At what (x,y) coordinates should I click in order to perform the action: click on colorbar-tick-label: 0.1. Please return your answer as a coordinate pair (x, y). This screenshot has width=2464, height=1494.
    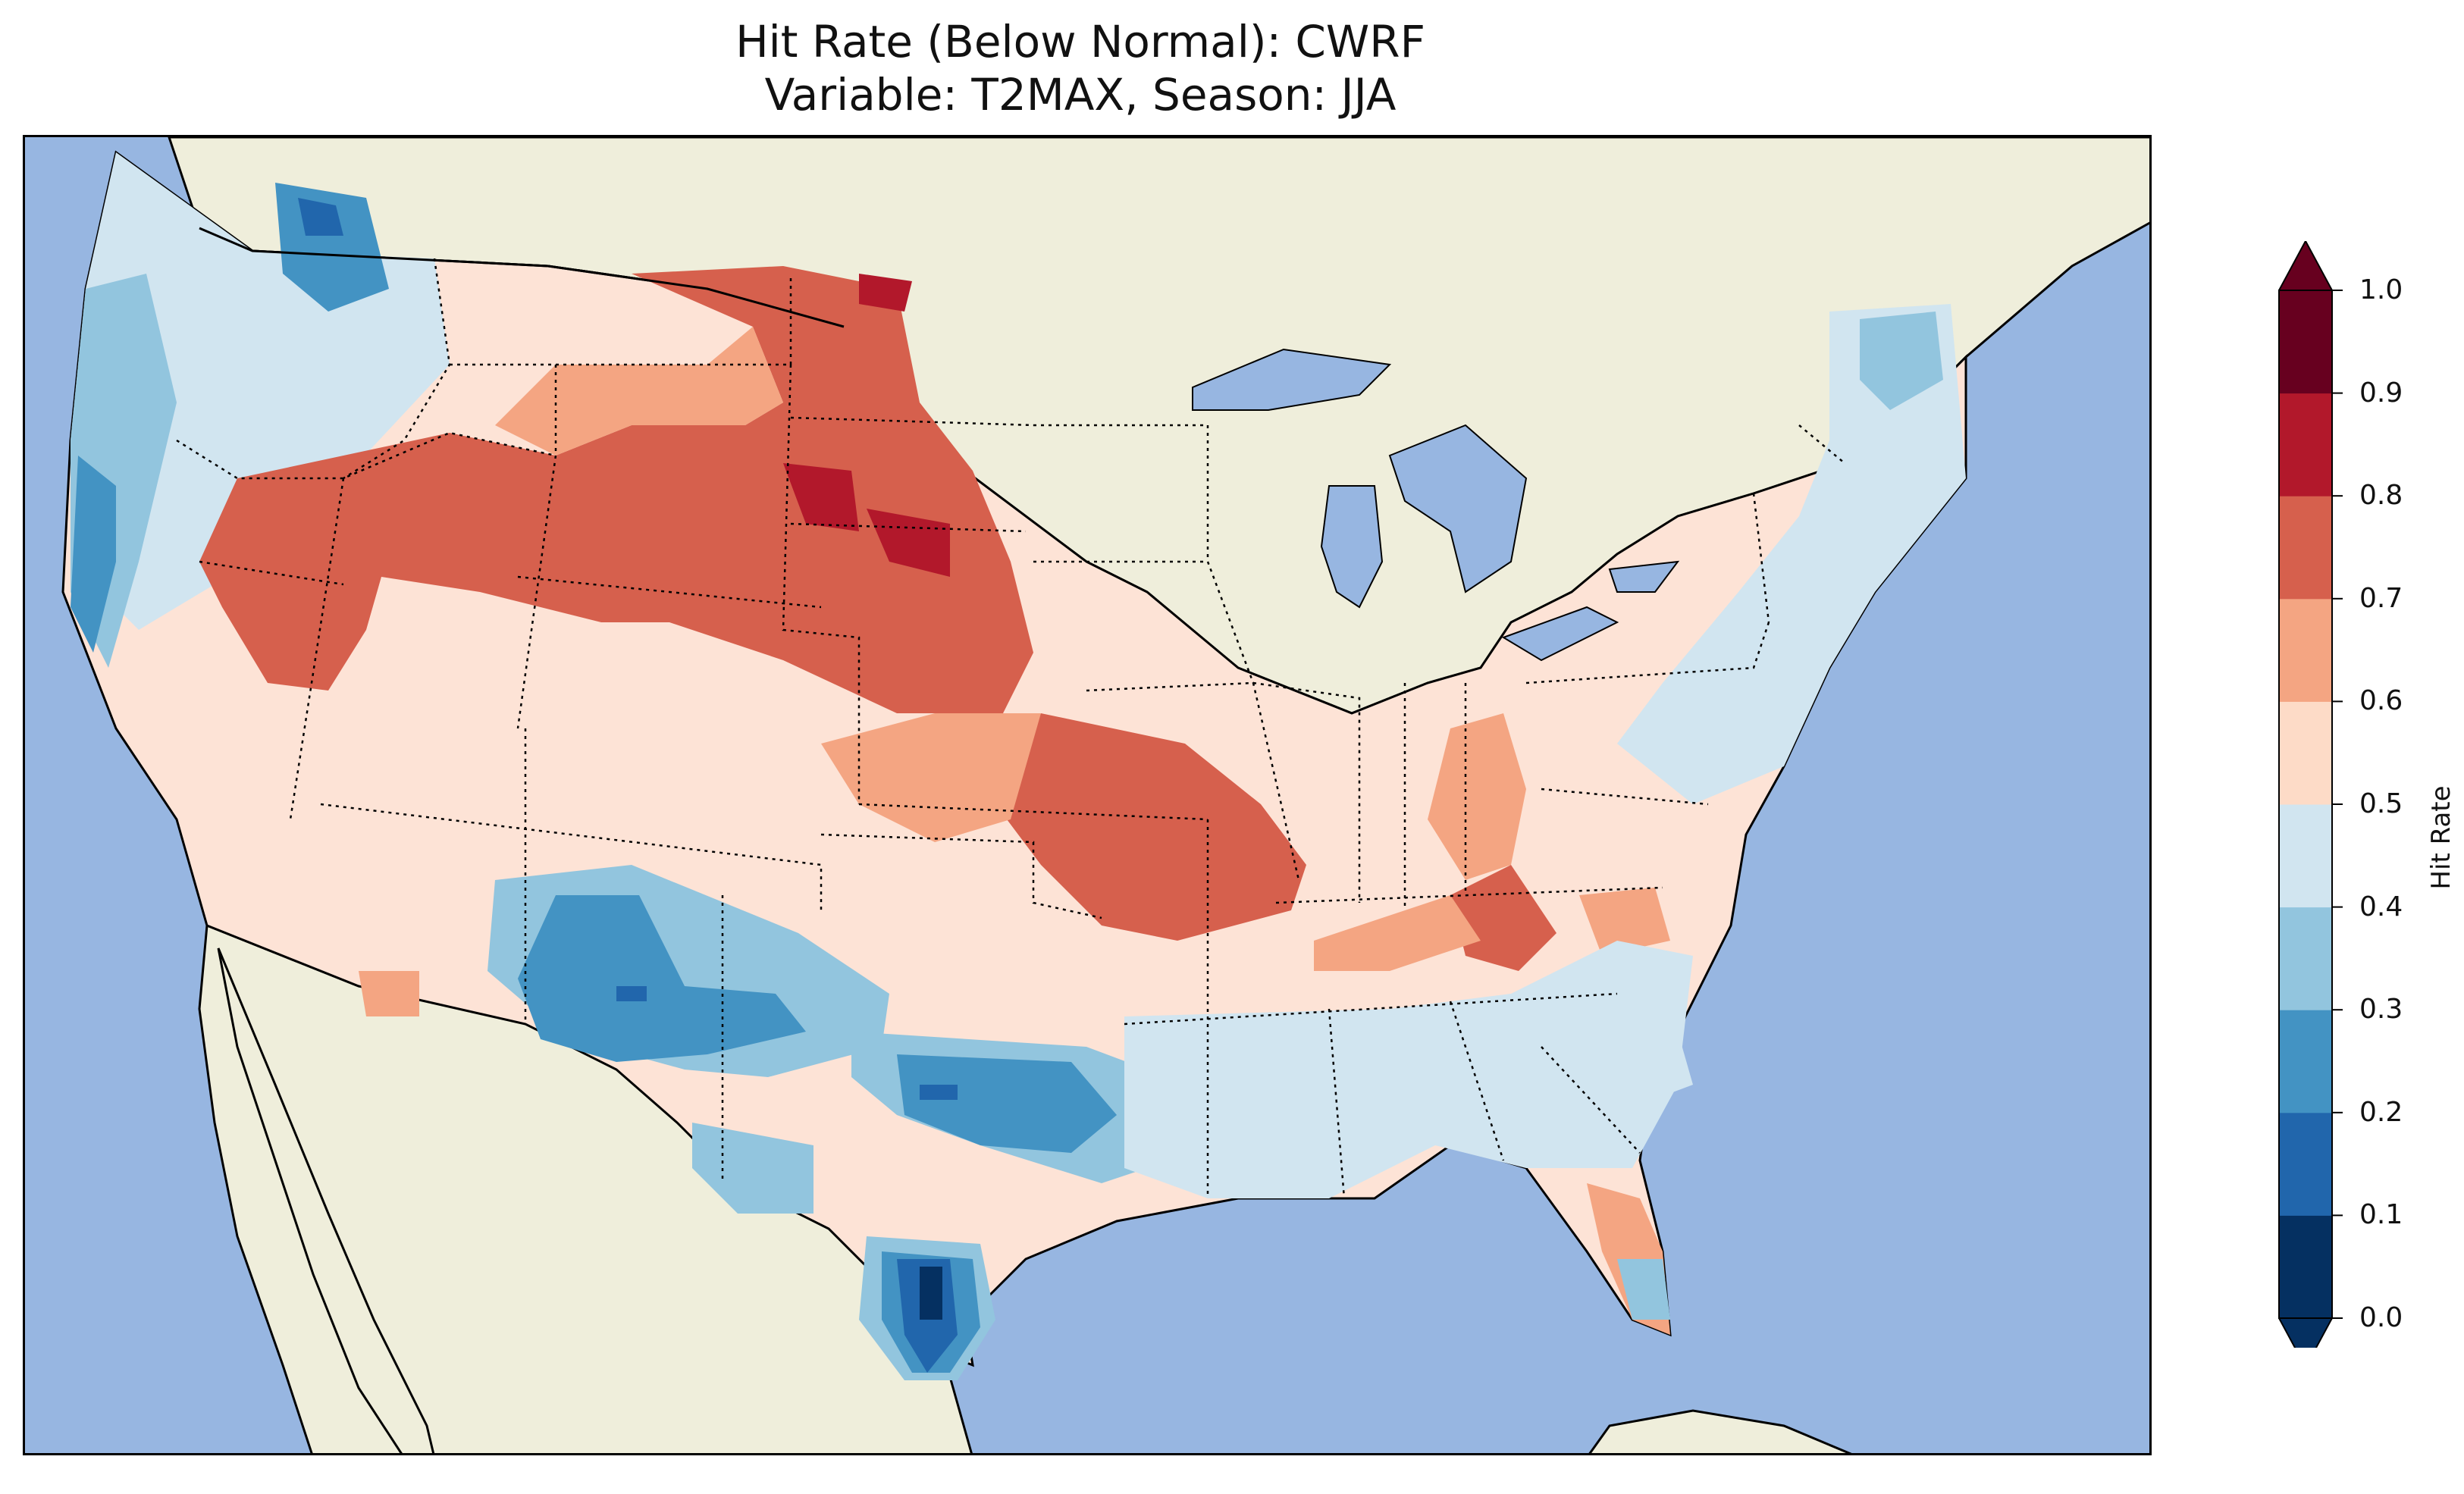
    Looking at the image, I should click on (2381, 1215).